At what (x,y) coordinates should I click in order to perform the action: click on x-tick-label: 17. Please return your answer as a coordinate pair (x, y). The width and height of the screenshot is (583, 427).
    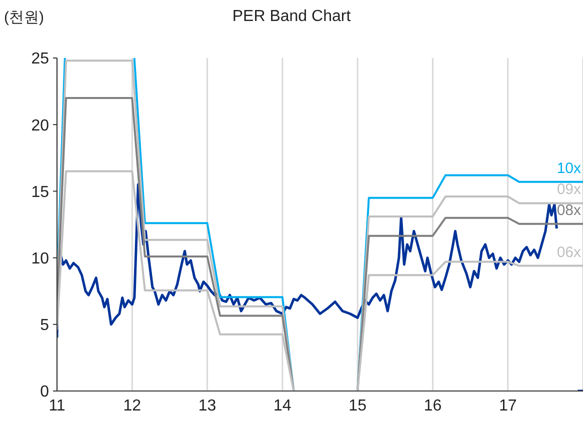
    Looking at the image, I should click on (507, 405).